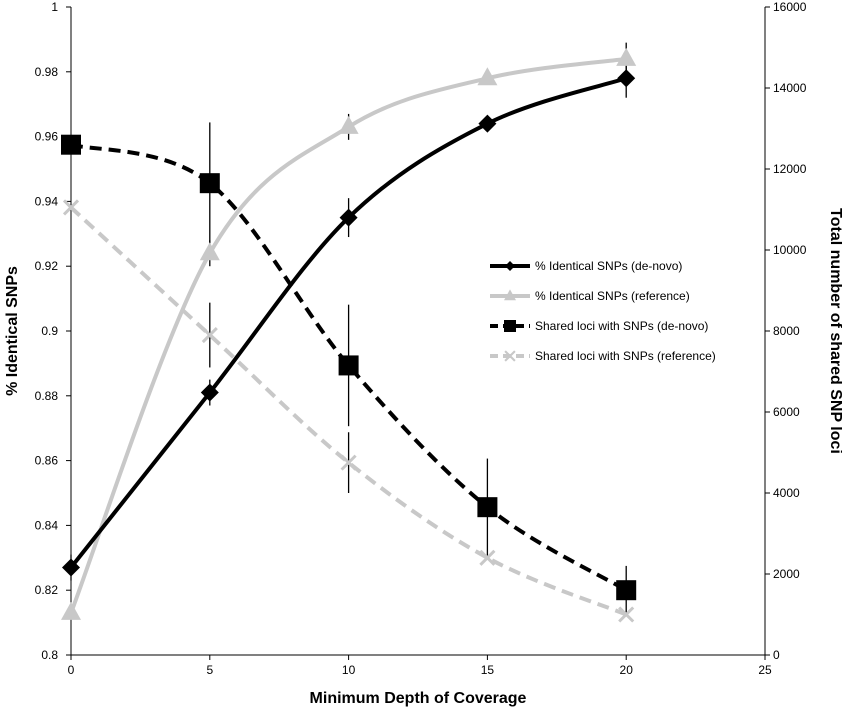 The image size is (842, 709). I want to click on legend-label: % Identical SNPs (reference), so click(612, 296).